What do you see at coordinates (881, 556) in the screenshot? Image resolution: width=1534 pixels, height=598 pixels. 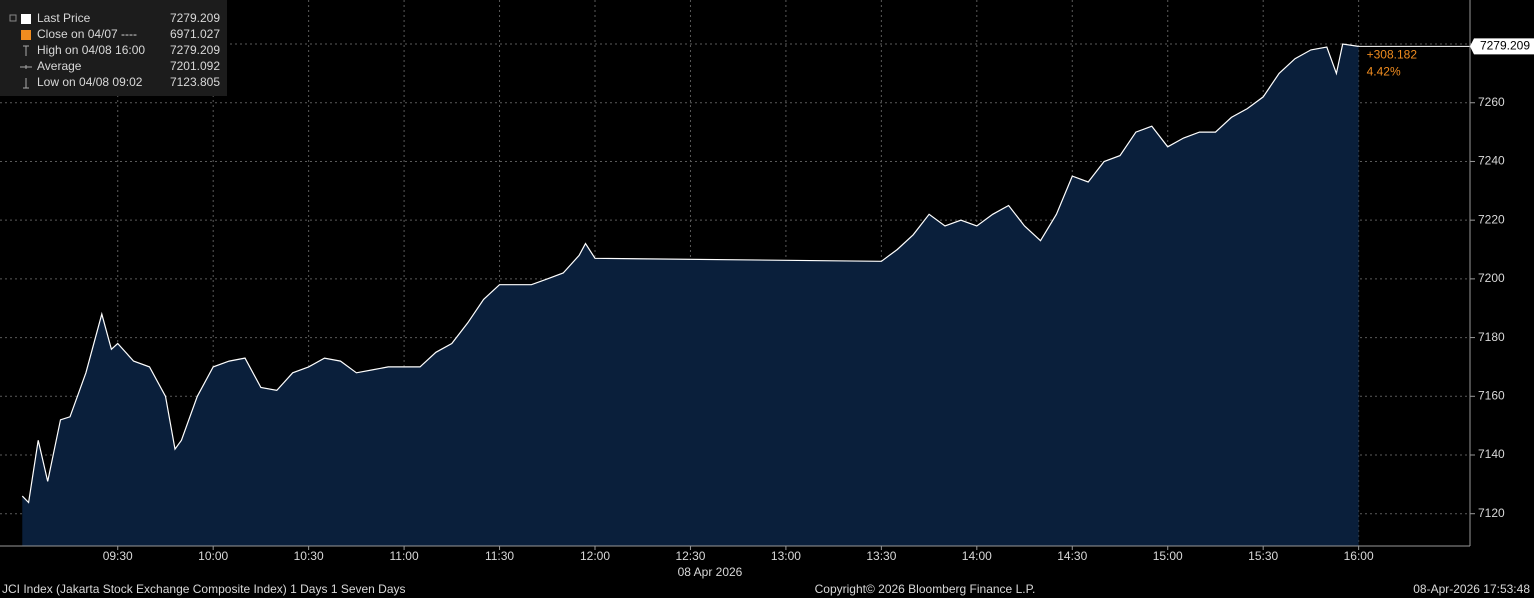 I see `x-tick-label: 13:30` at bounding box center [881, 556].